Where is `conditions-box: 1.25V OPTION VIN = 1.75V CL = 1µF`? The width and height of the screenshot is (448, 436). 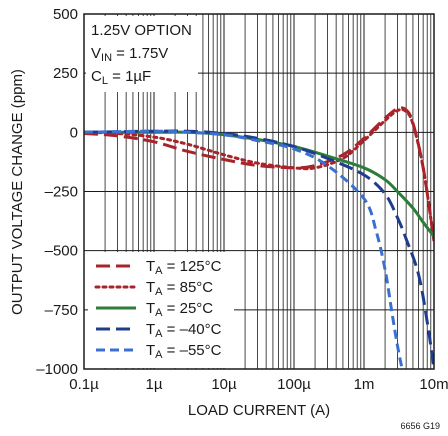
conditions-box: 1.25V OPTION VIN = 1.75V CL = 1µF is located at coordinates (142, 54).